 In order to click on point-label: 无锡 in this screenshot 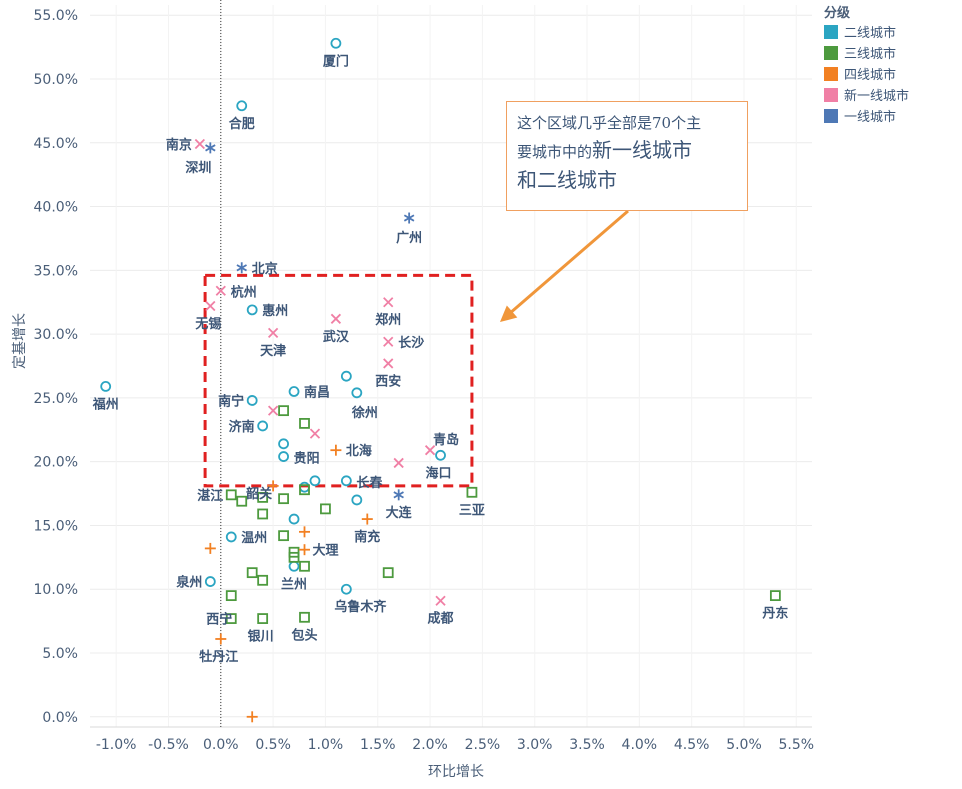, I will do `click(207, 324)`.